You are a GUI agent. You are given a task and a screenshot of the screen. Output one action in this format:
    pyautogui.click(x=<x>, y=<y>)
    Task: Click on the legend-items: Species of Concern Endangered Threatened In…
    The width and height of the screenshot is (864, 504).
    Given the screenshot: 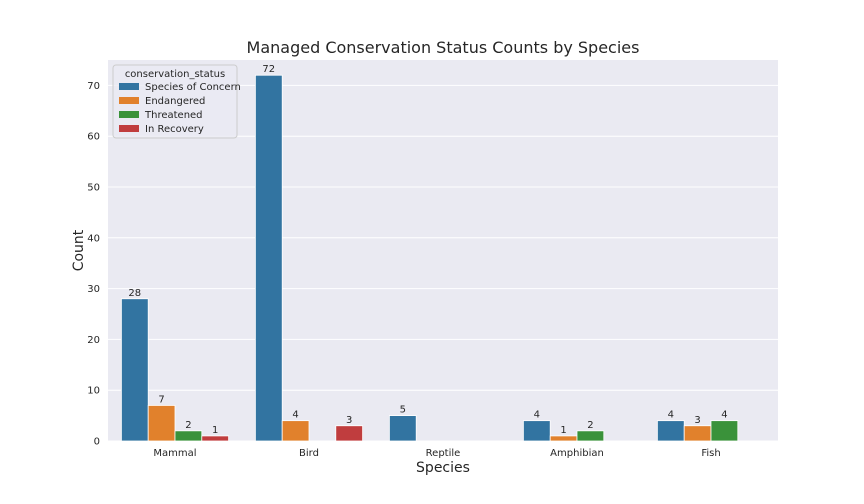 What is the action you would take?
    pyautogui.click(x=180, y=108)
    